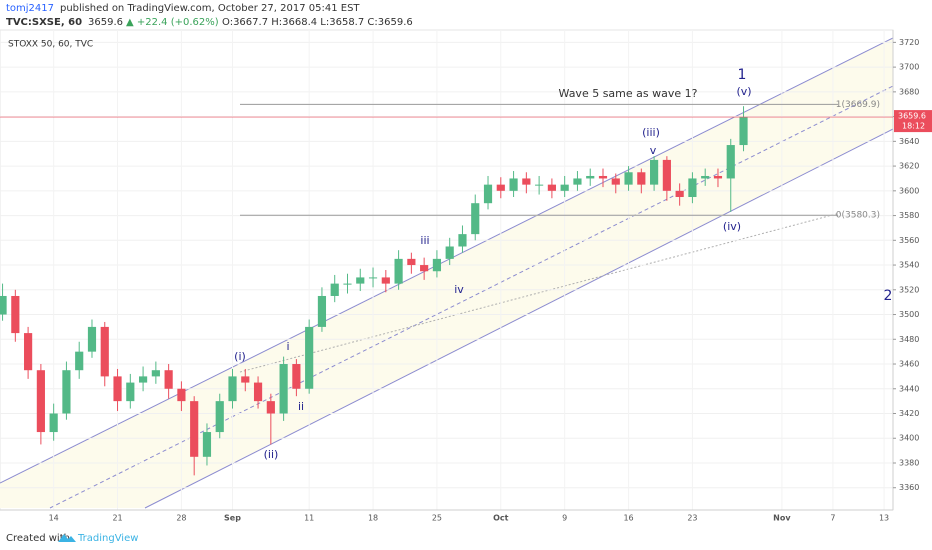  I want to click on y-tick-label: 3700, so click(909, 67).